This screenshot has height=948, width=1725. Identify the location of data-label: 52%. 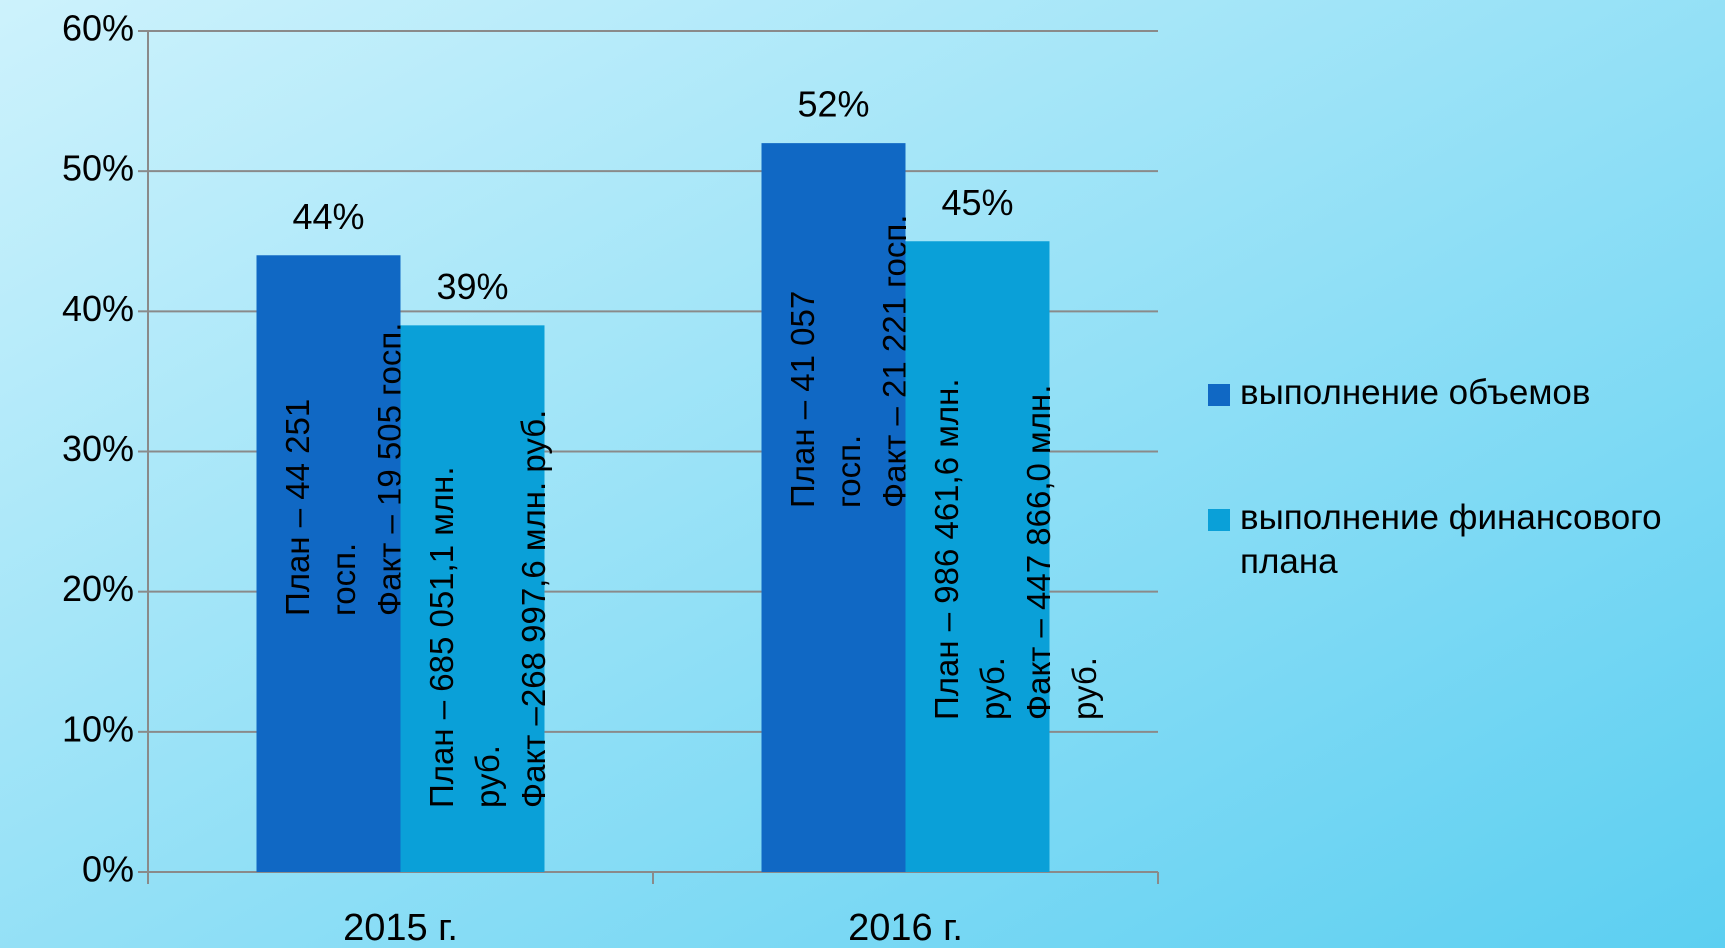
(833, 104).